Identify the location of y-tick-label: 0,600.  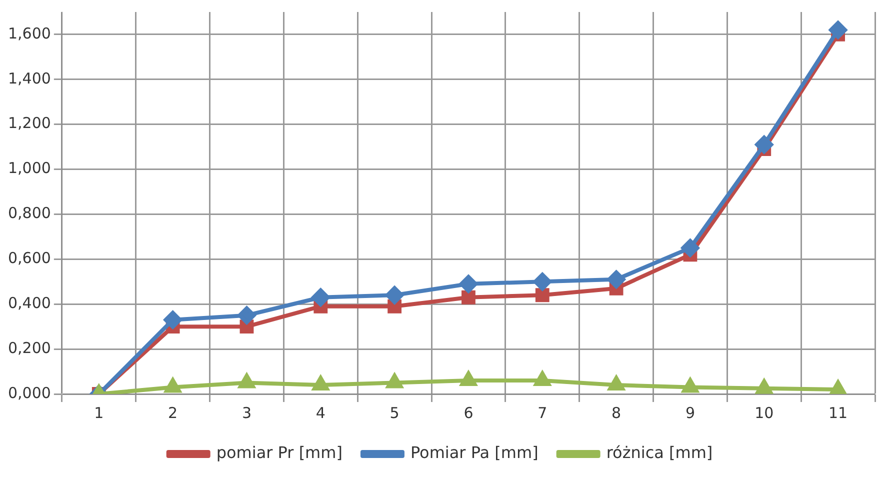
(29, 258).